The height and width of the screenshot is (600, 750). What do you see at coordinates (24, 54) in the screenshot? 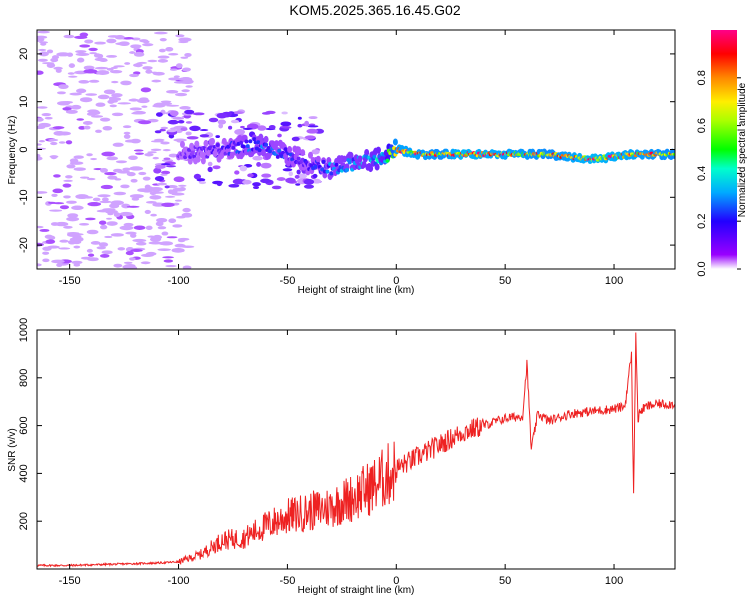
I see `spectrogram-y-tick-label: 20` at bounding box center [24, 54].